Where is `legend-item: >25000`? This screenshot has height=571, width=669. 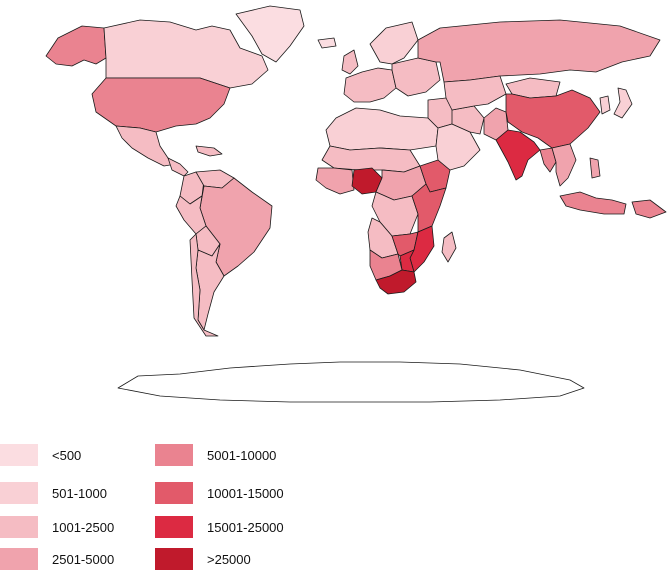
legend-item: >25000 is located at coordinates (203, 559).